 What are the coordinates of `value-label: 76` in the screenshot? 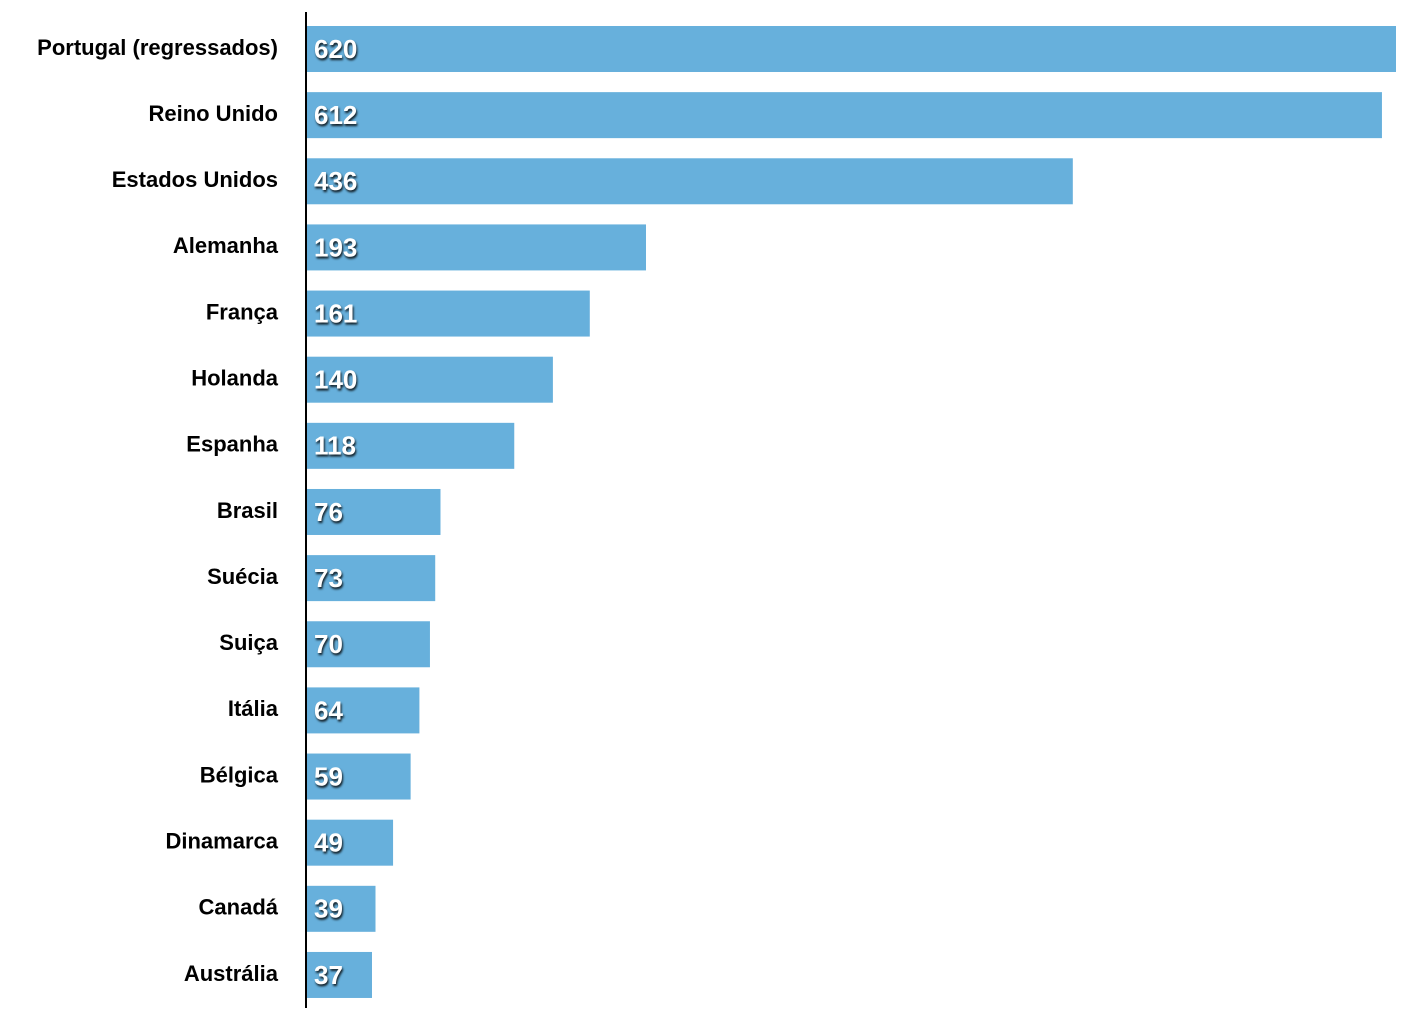 It's located at (328, 512).